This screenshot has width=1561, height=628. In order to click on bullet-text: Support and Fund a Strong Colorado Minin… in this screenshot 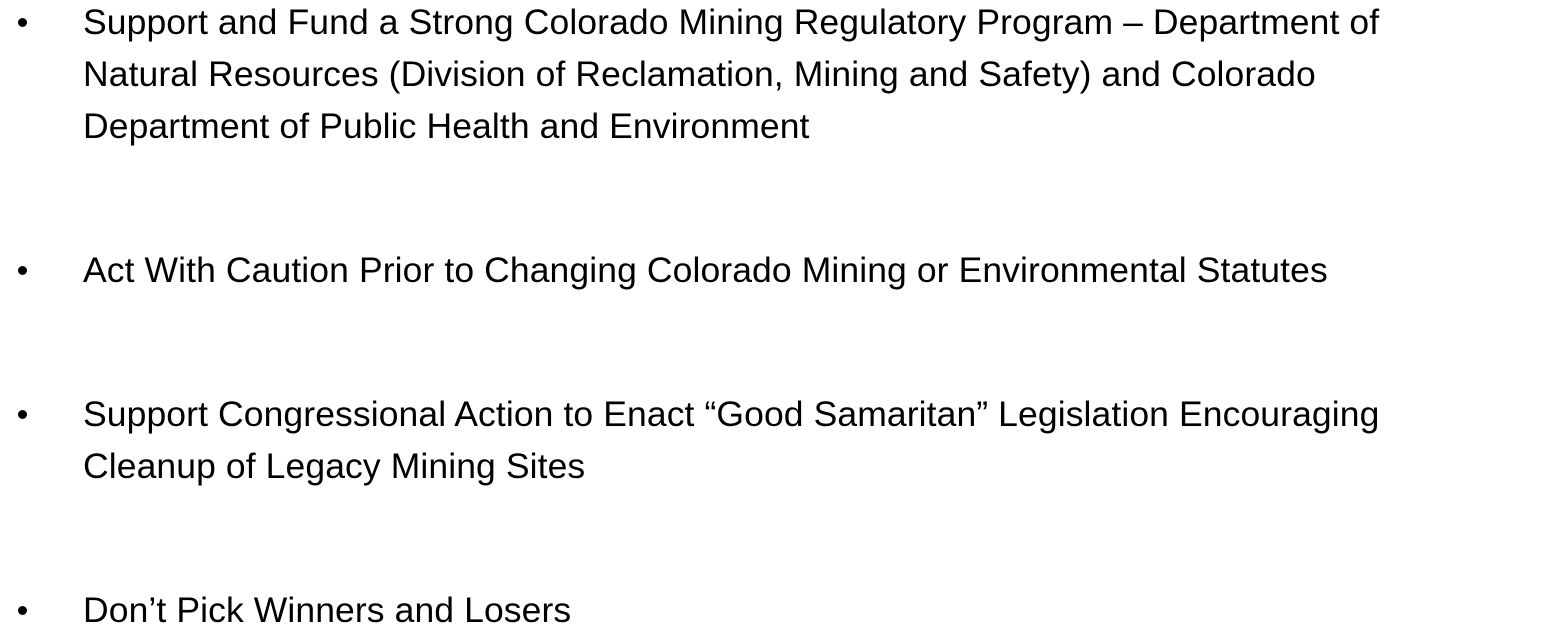, I will do `click(731, 22)`.